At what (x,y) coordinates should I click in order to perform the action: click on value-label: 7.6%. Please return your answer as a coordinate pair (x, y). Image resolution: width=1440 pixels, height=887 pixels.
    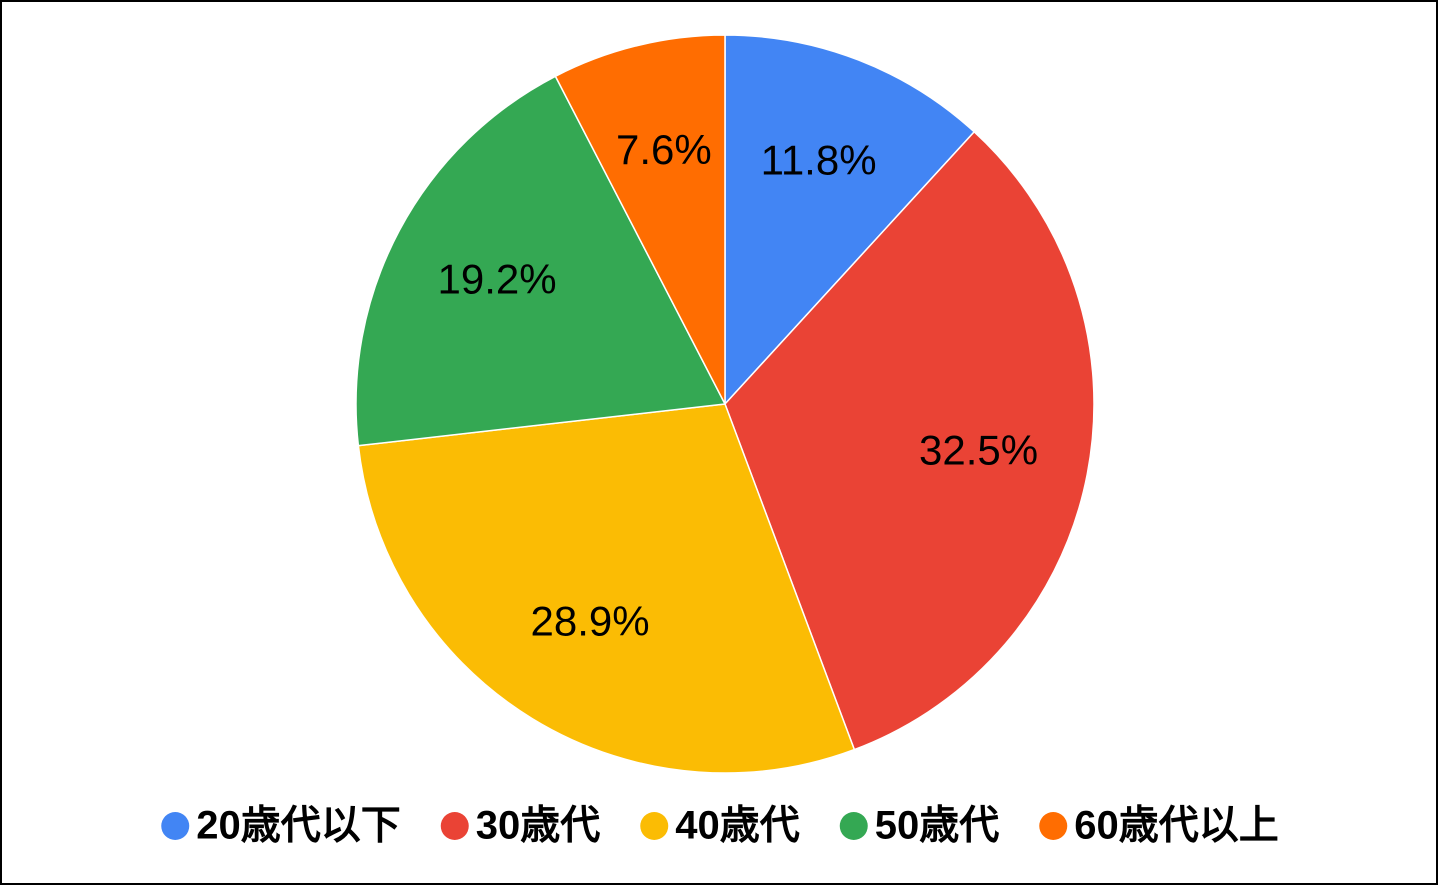
    Looking at the image, I should click on (664, 149).